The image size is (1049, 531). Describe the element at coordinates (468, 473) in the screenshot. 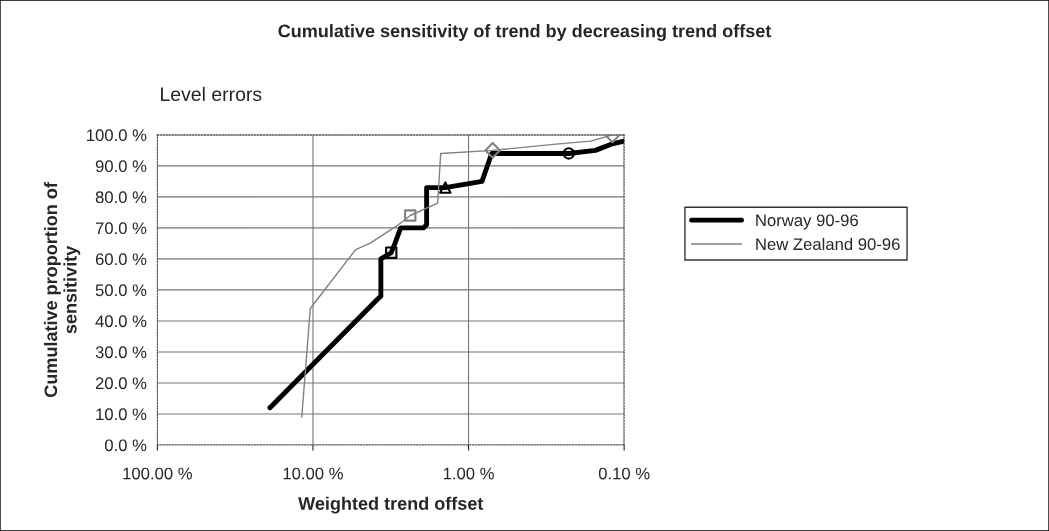

I see `x-tick-label: 1.00 %` at that location.